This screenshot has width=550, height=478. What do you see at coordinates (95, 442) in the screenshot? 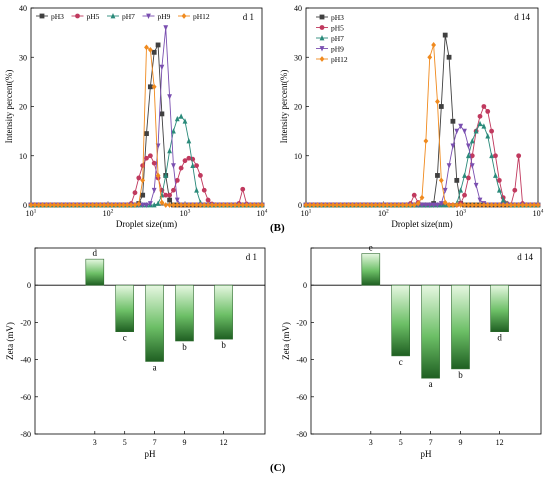
I see `x-tick-label: 3` at bounding box center [95, 442].